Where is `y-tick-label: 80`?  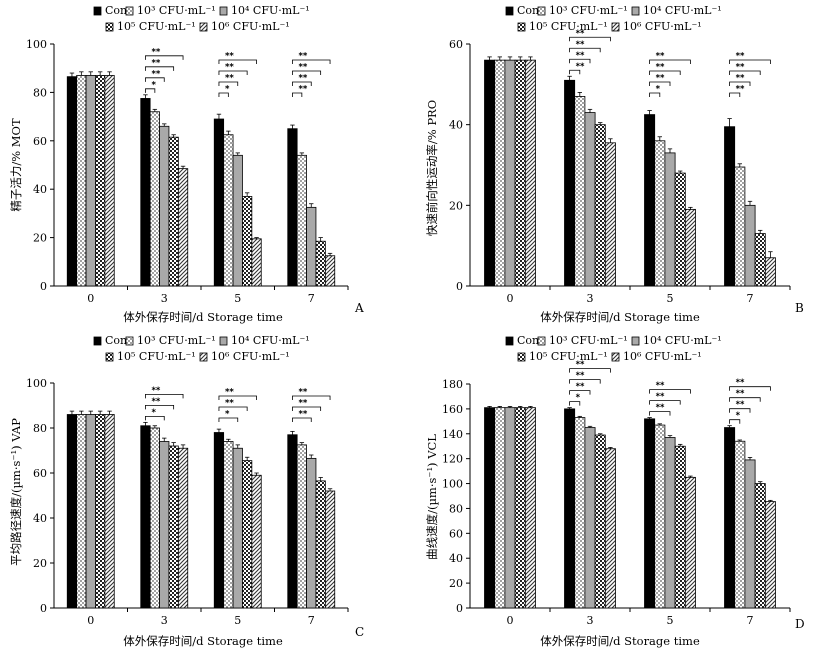
y-tick-label: 80 is located at coordinates (40, 428).